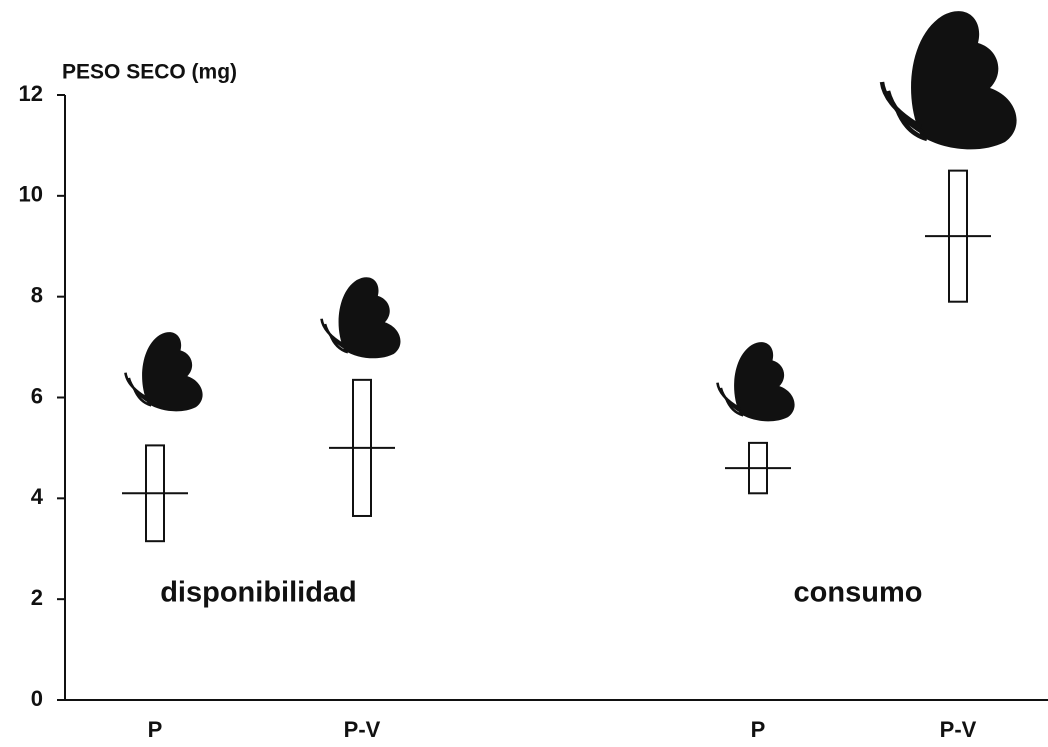 This screenshot has height=747, width=1048. Describe the element at coordinates (37, 698) in the screenshot. I see `y-tick-label: 0` at that location.